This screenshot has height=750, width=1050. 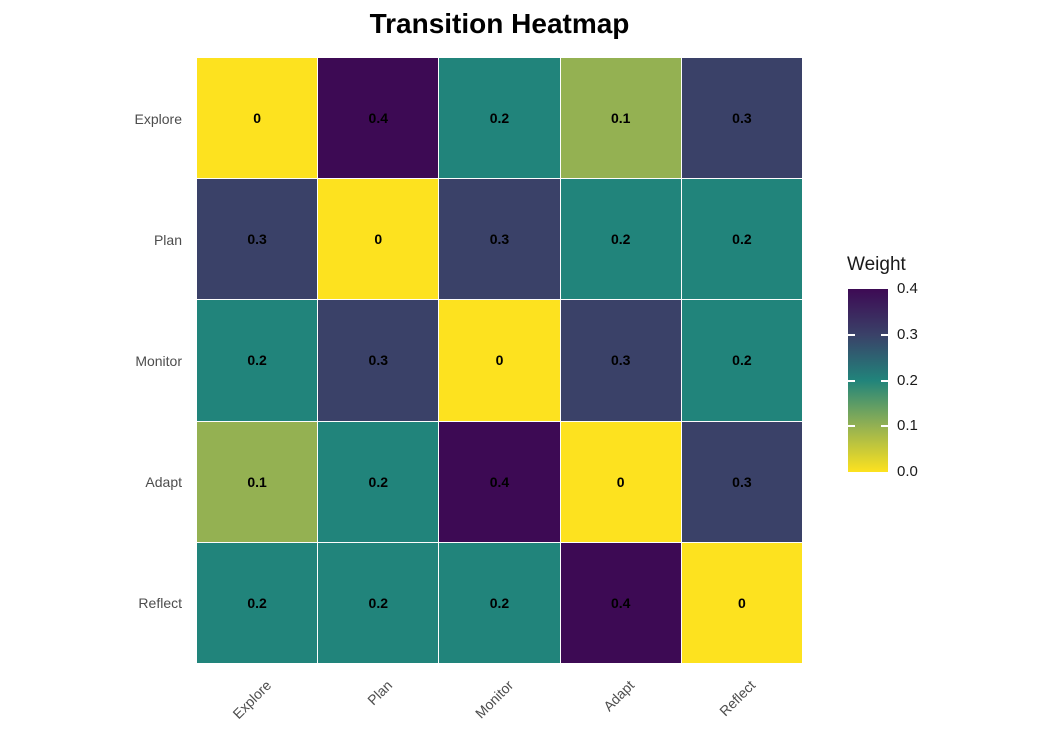 I want to click on legend-tick-label: 0.3, so click(x=907, y=334).